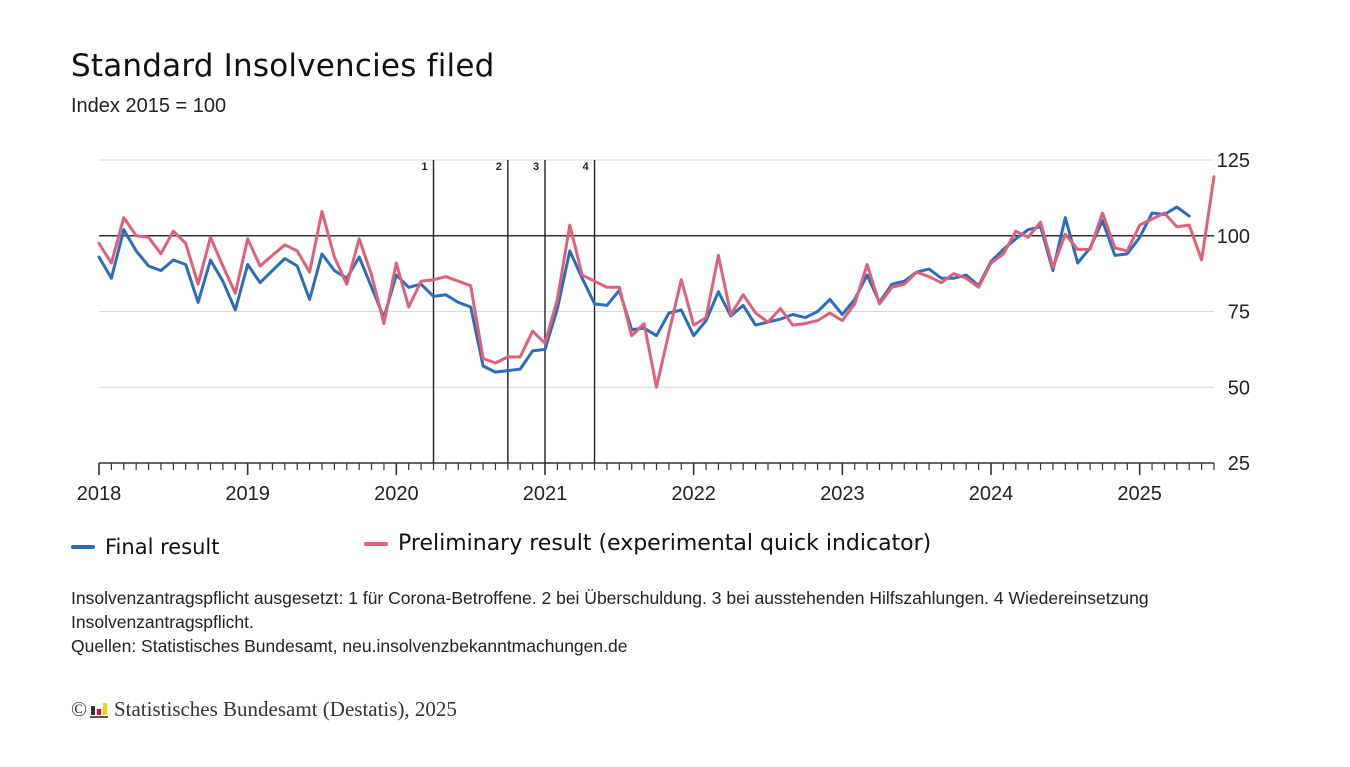 This screenshot has height=767, width=1350. Describe the element at coordinates (508, 311) in the screenshot. I see `event-markers: 1 2 3 4` at that location.